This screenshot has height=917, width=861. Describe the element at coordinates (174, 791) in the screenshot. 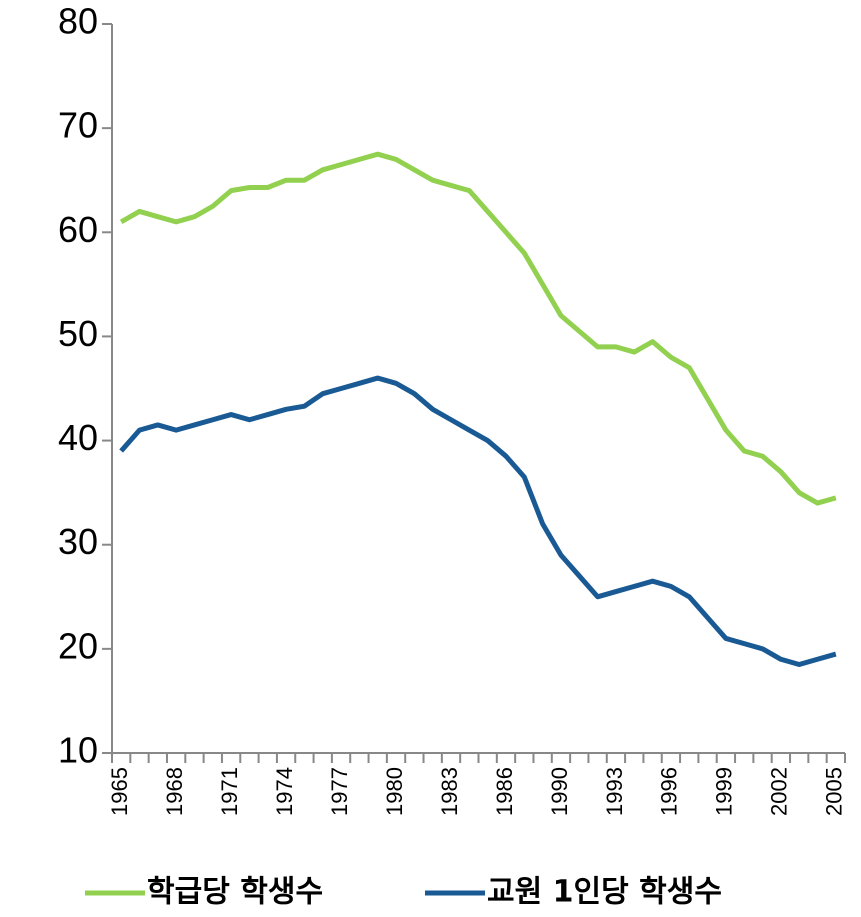

I see `x-tick-label: 1968` at that location.